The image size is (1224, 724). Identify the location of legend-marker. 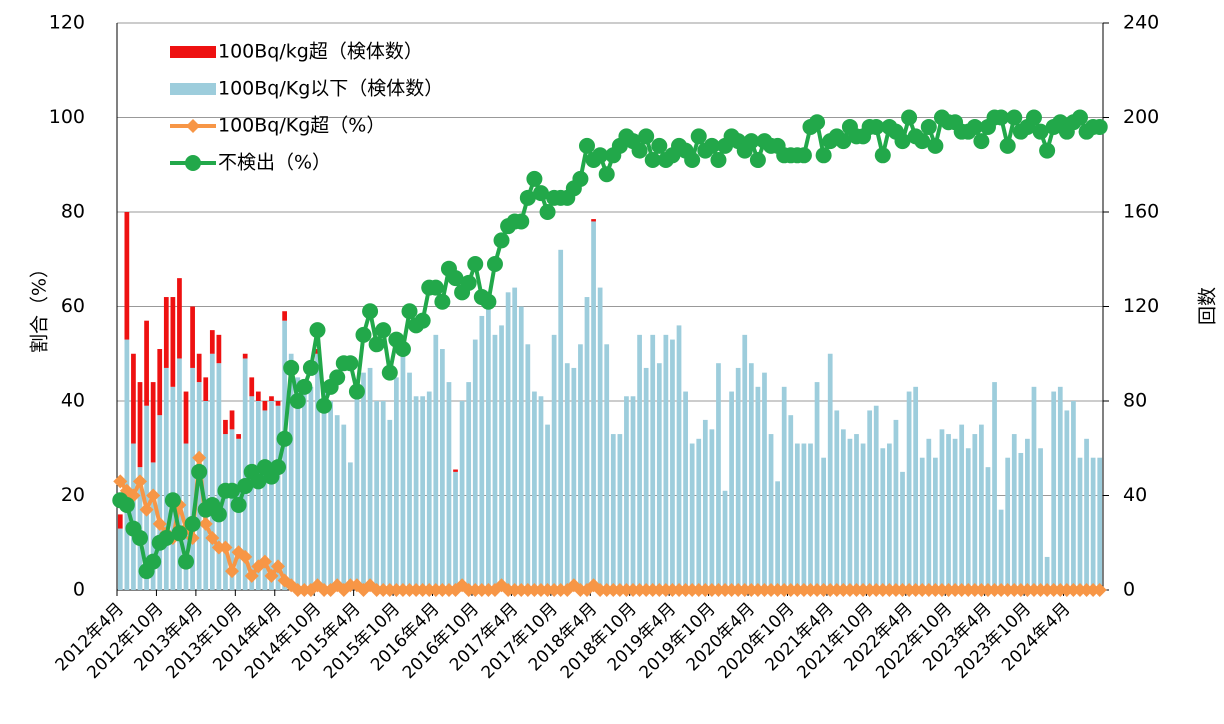
(193, 163).